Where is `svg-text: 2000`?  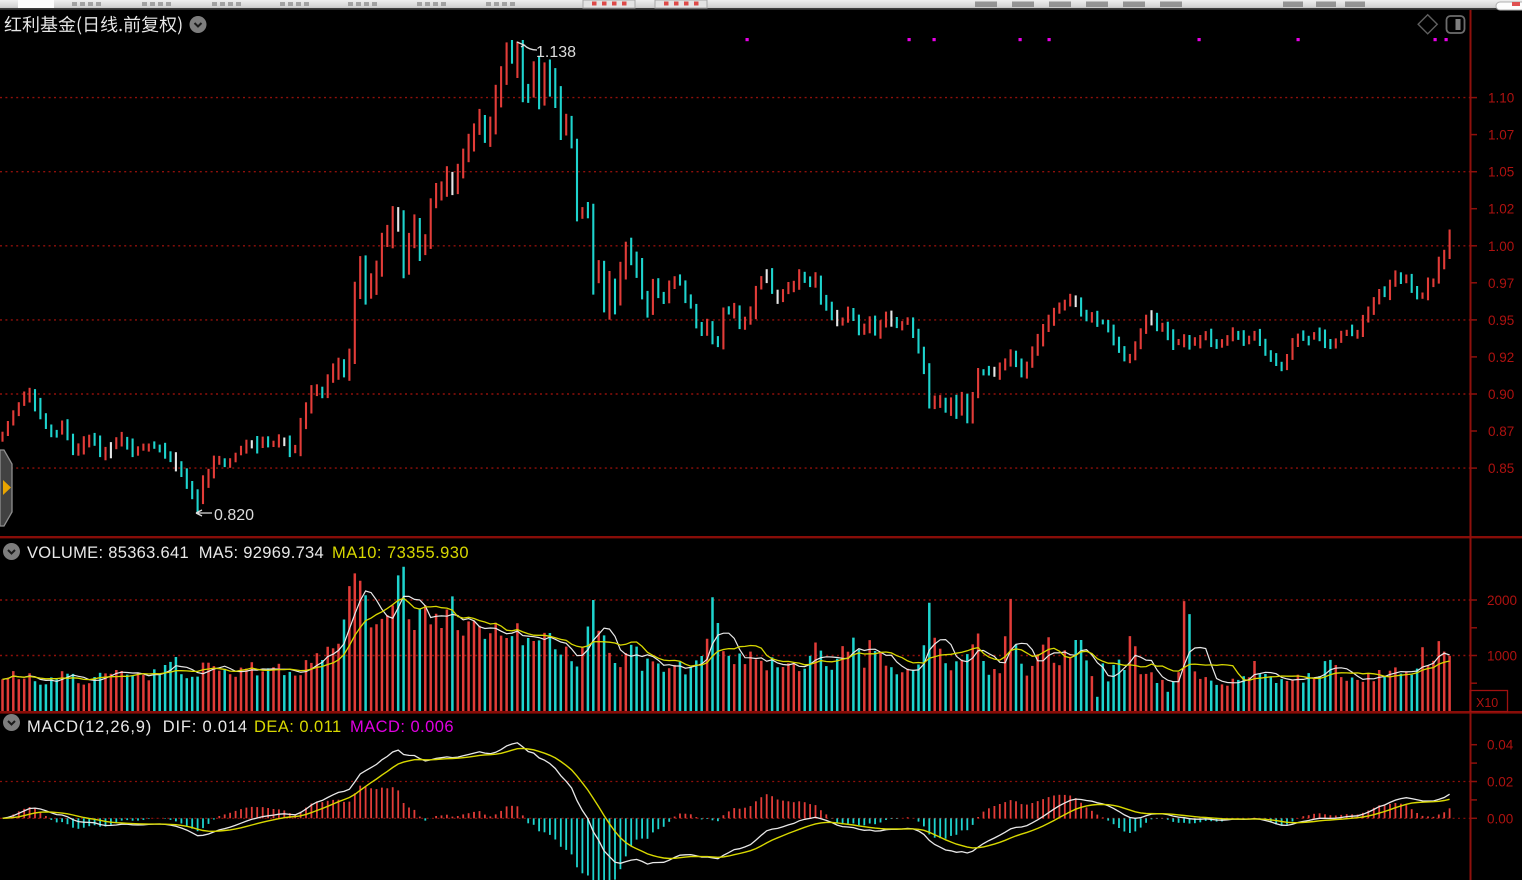
svg-text: 2000 is located at coordinates (1502, 600).